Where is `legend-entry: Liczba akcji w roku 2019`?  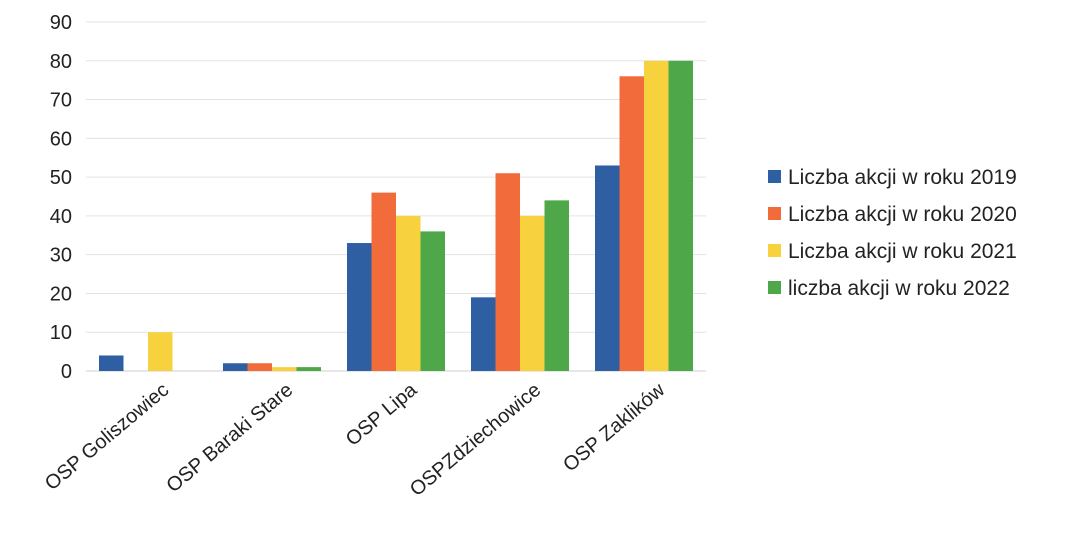
legend-entry: Liczba akcji w roku 2019 is located at coordinates (902, 177).